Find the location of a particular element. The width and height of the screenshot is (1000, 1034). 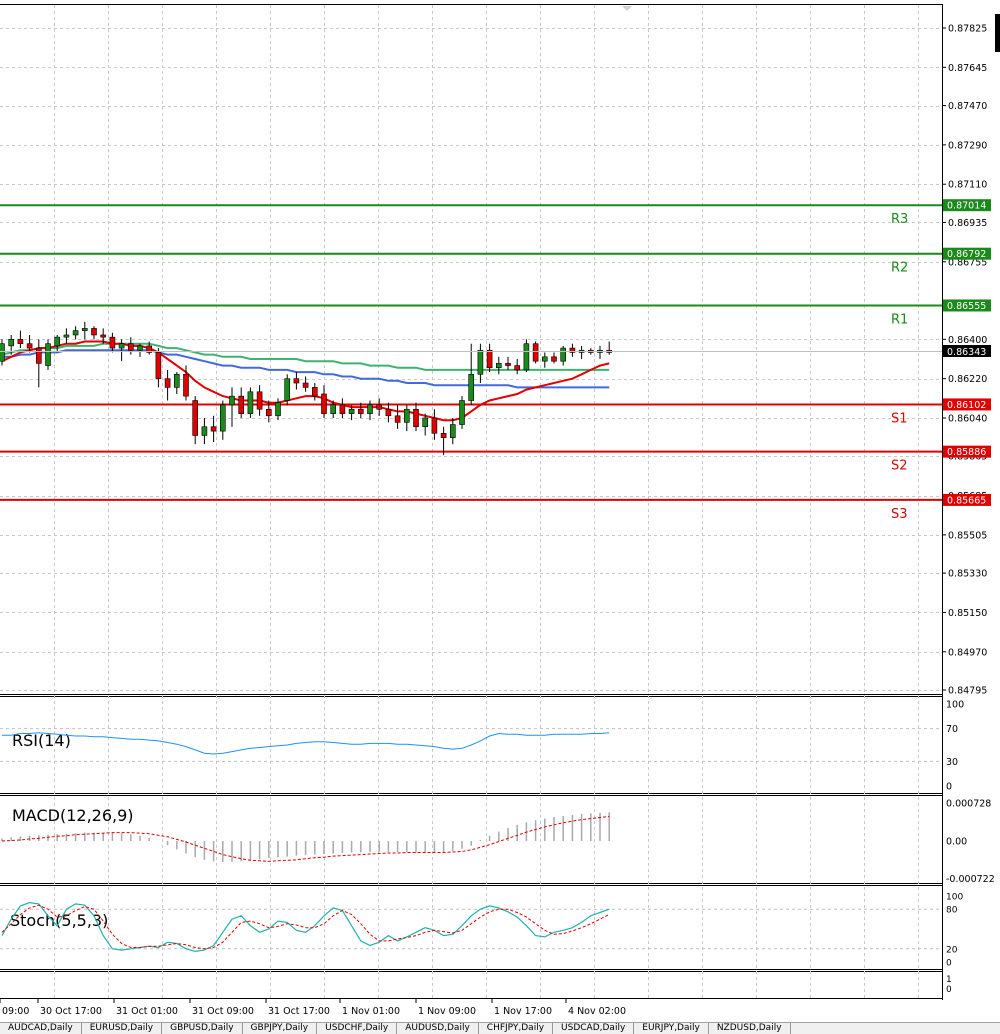

price-tick-label: 0.86040 is located at coordinates (967, 418).